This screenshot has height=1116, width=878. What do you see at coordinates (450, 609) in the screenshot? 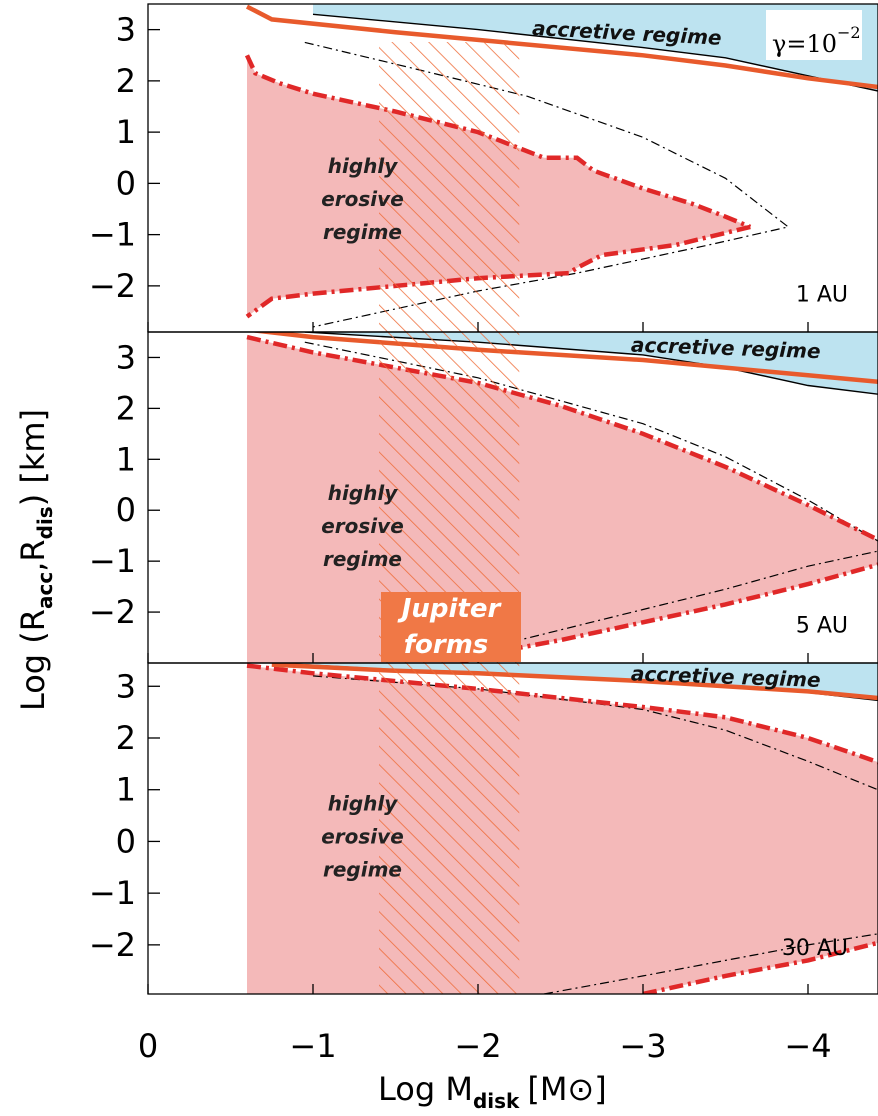
I see `jupiter-label-line1: Jupiter` at bounding box center [450, 609].